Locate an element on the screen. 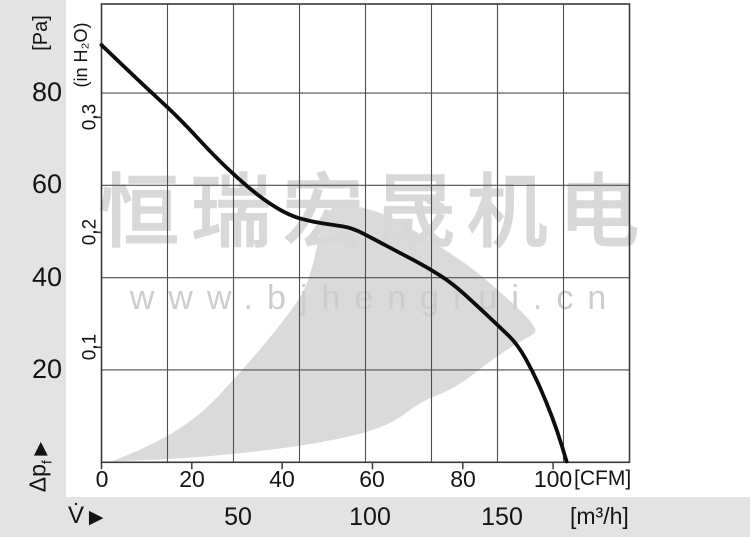  x-axis-cfm-tick-label: 20 is located at coordinates (192, 479).